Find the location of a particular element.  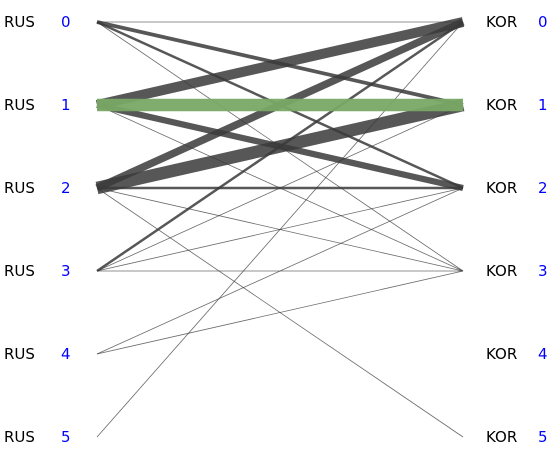

right-team-label-3: KOR is located at coordinates (501, 271).